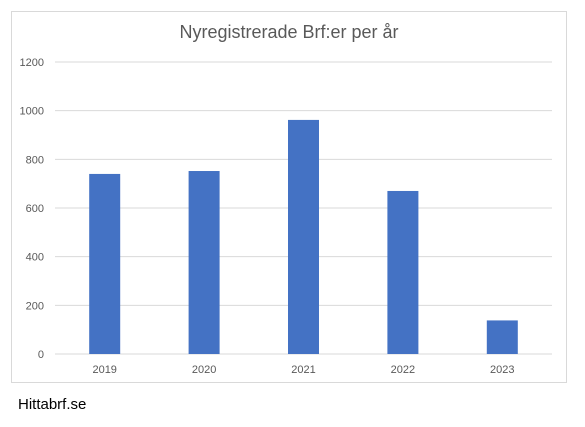  I want to click on y-tick-label: 1000, so click(32, 112).